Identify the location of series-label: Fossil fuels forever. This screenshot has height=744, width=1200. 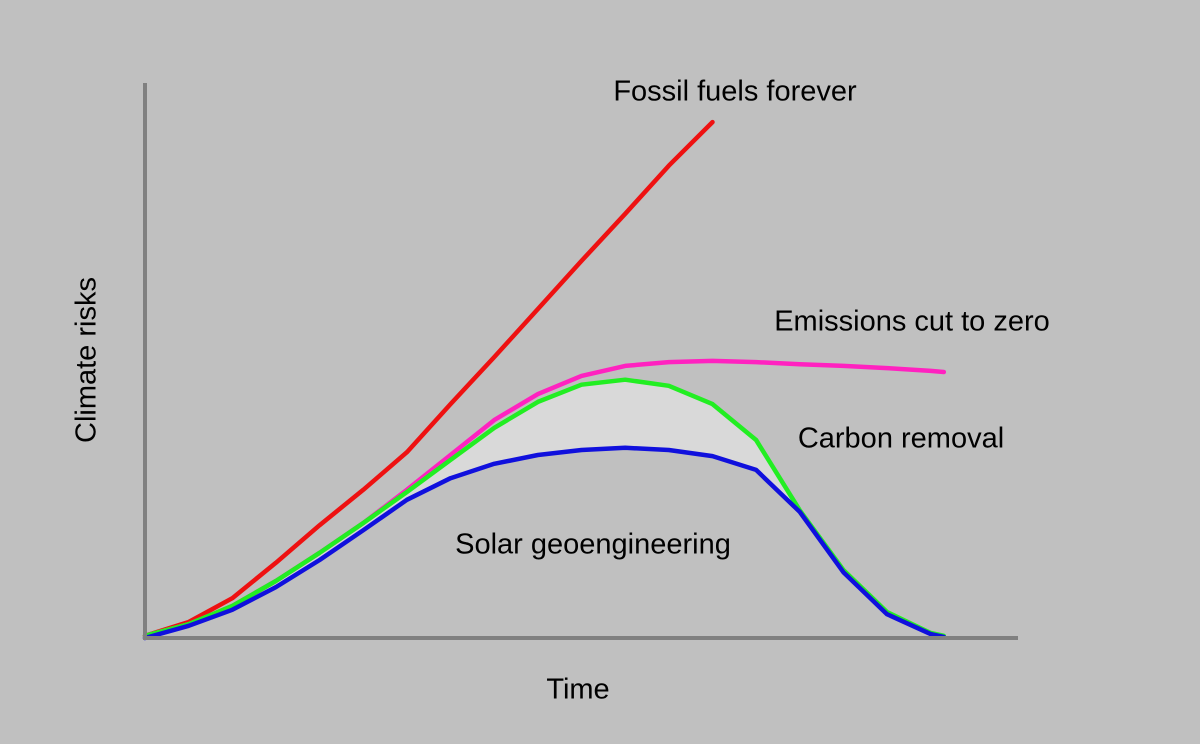
(735, 92).